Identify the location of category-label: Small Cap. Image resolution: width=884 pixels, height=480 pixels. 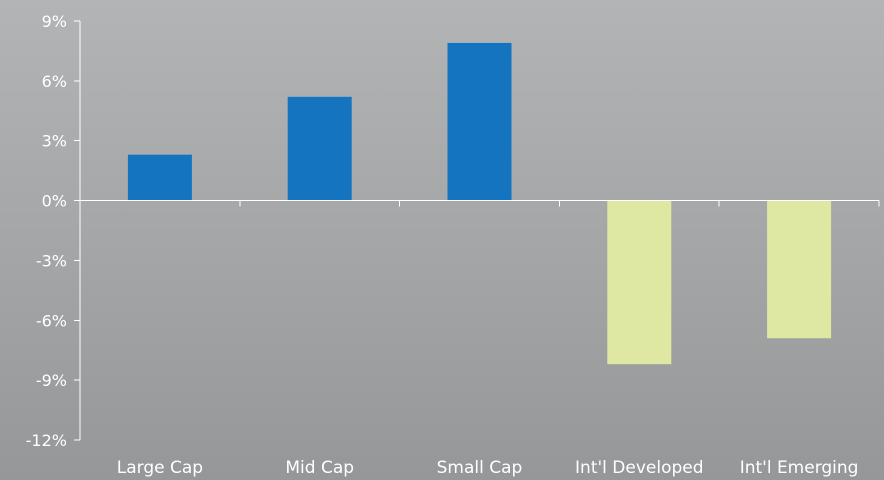
(480, 468).